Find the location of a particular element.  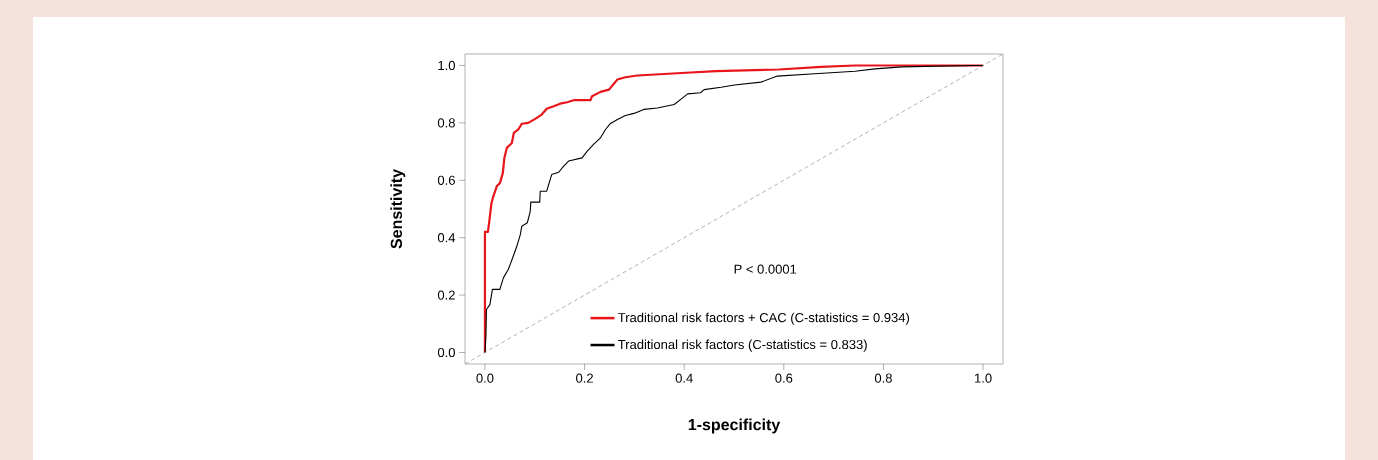

x-tick-label: 0.4 is located at coordinates (684, 378).